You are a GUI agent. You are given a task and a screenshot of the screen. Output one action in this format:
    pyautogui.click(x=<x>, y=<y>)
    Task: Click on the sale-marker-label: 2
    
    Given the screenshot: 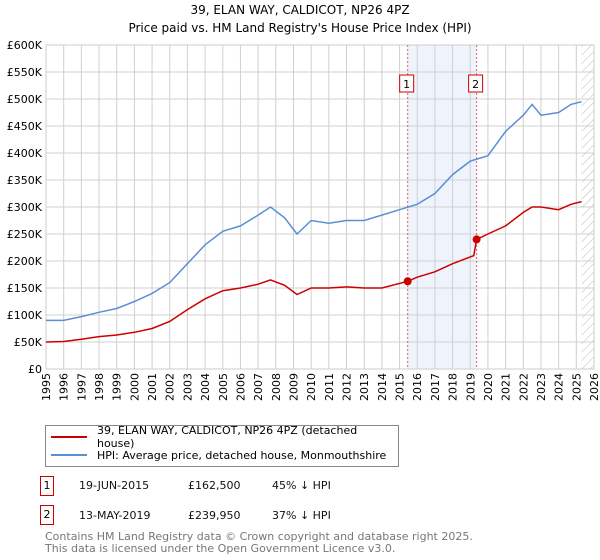 What is the action you would take?
    pyautogui.click(x=475, y=84)
    